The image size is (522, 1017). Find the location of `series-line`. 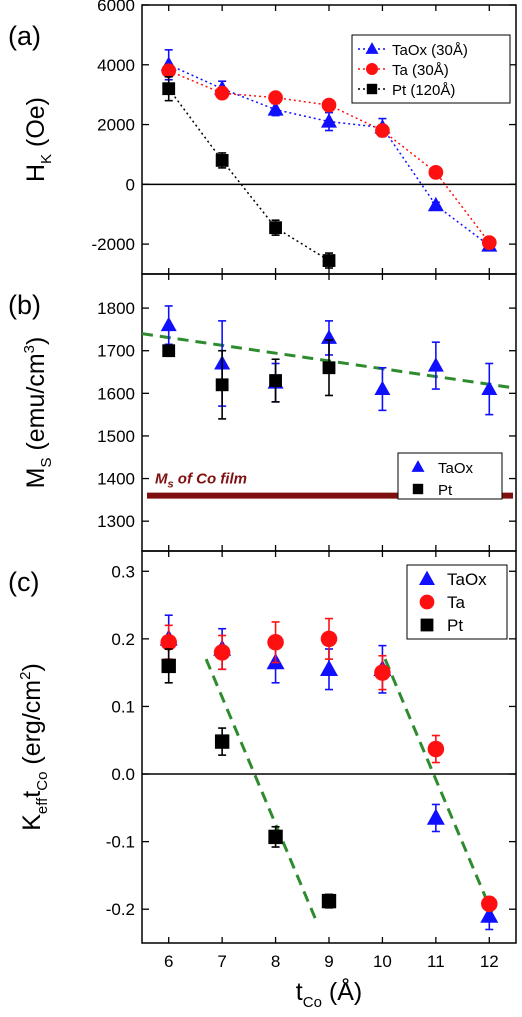

series-line is located at coordinates (249, 175).